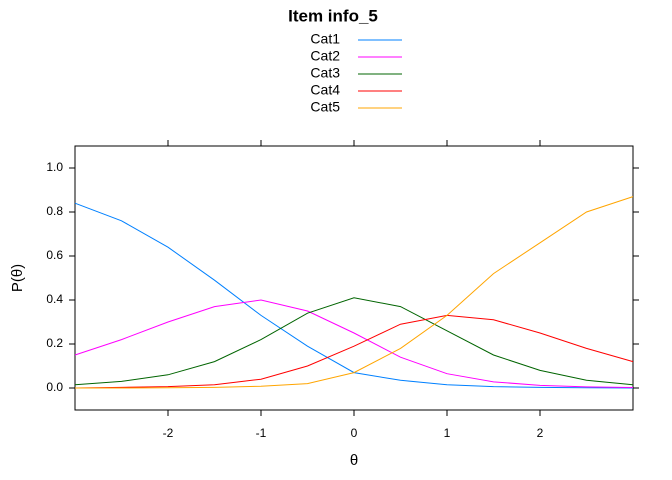 Image resolution: width=672 pixels, height=480 pixels. Describe the element at coordinates (333, 15) in the screenshot. I see `chart-title: Item info_5` at that location.